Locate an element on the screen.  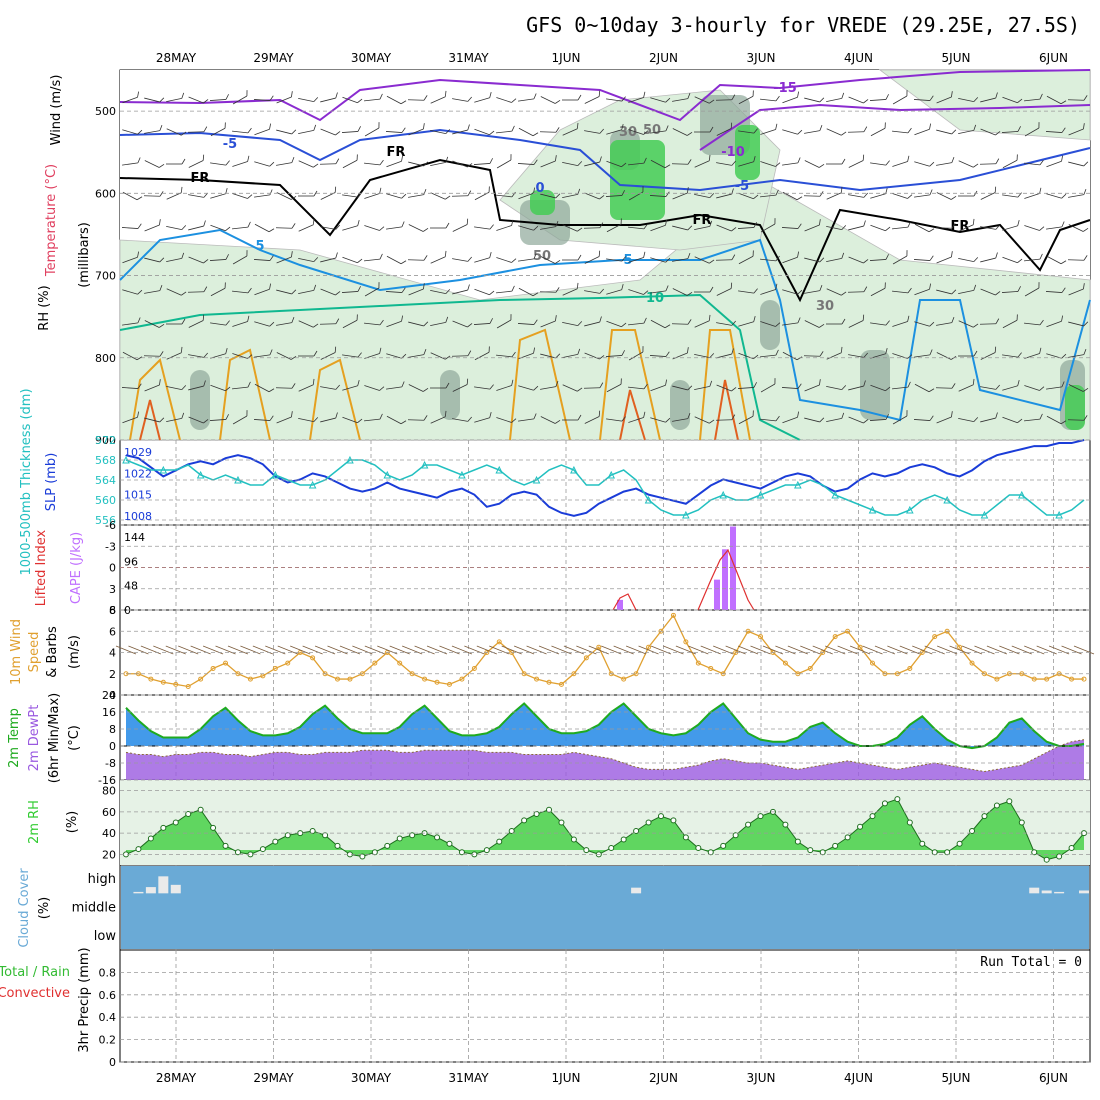
wind10-barb is located at coordinates (126, 650).